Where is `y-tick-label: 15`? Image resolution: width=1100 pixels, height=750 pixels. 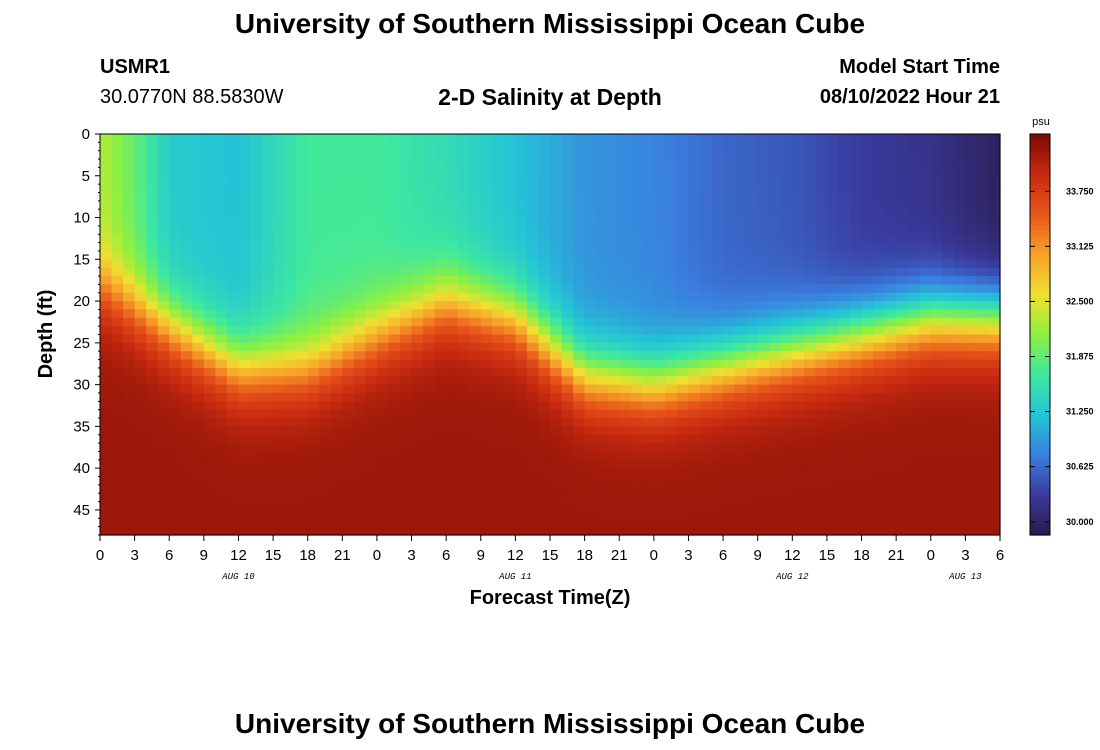 y-tick-label: 15 is located at coordinates (81, 259).